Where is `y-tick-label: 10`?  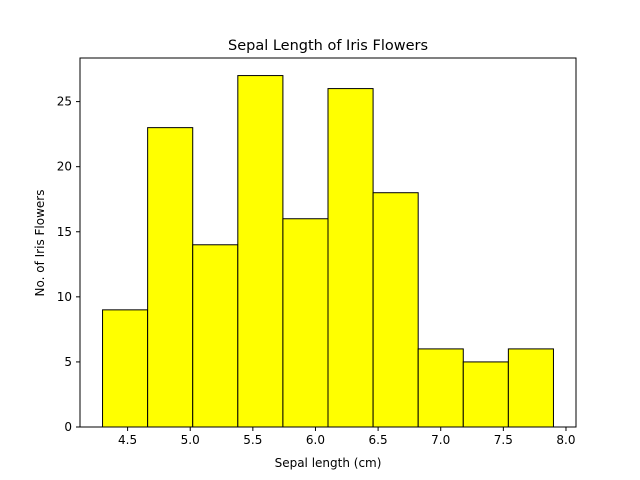 y-tick-label: 10 is located at coordinates (64, 297).